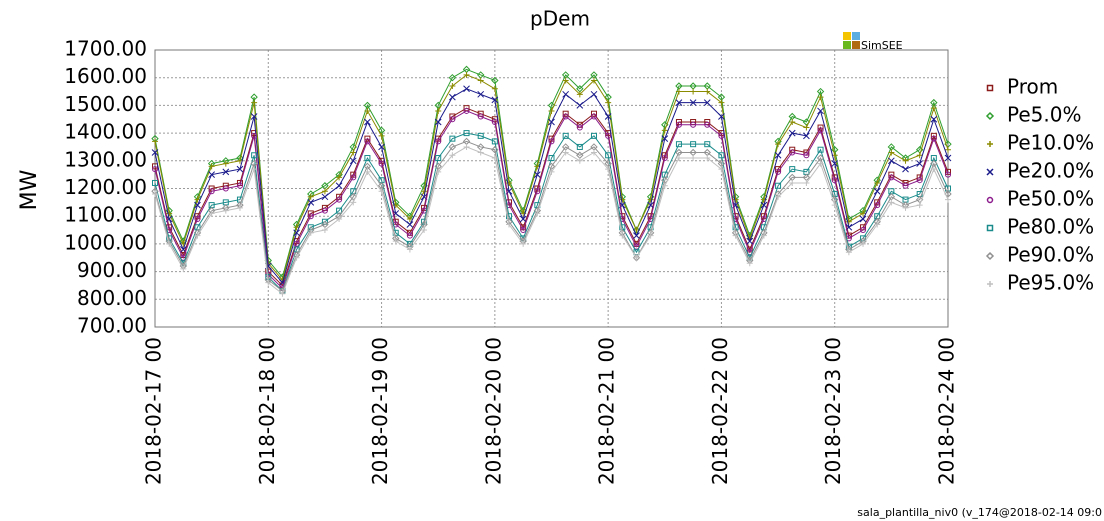 Image resolution: width=1104 pixels, height=521 pixels. Describe the element at coordinates (1050, 255) in the screenshot. I see `legend-label: Pe90.0%` at that location.